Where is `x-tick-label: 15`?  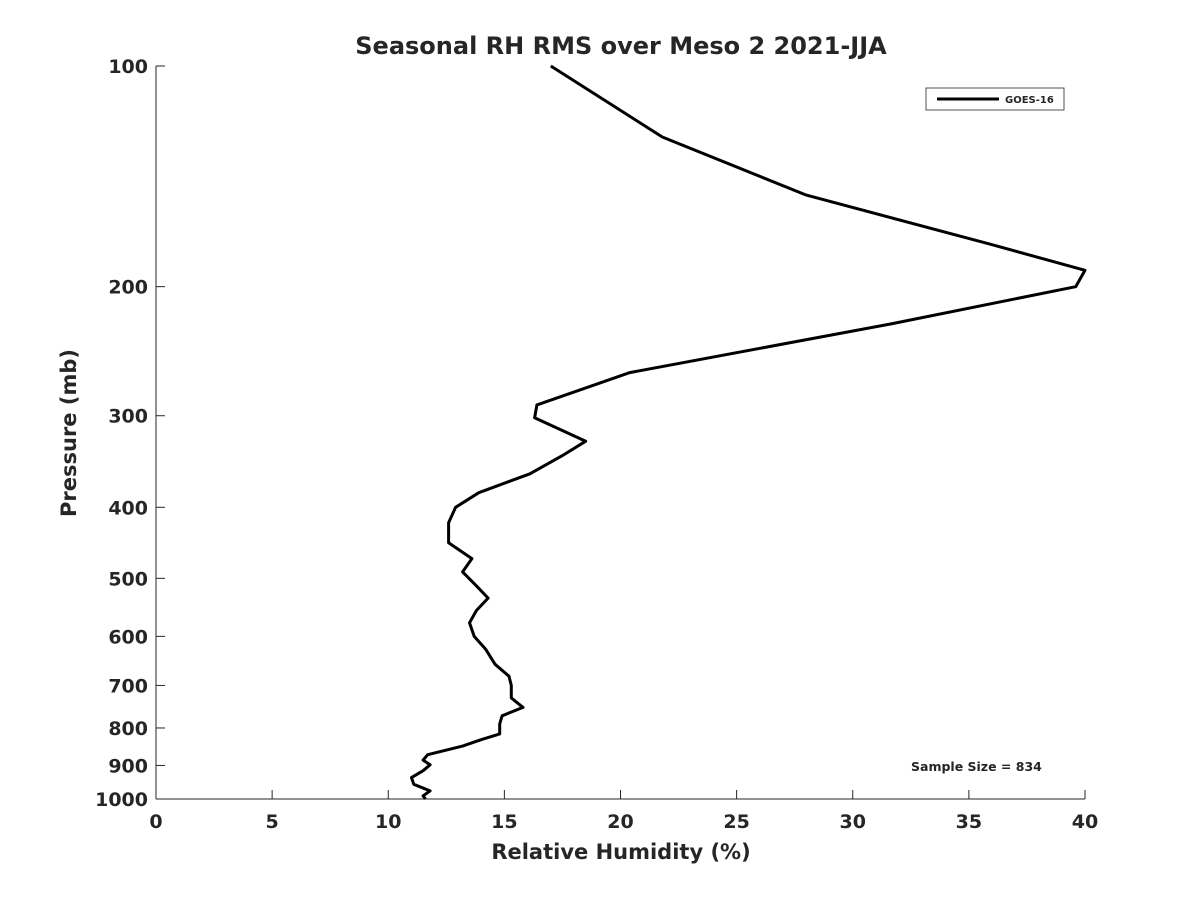
x-tick-label: 15 is located at coordinates (504, 822).